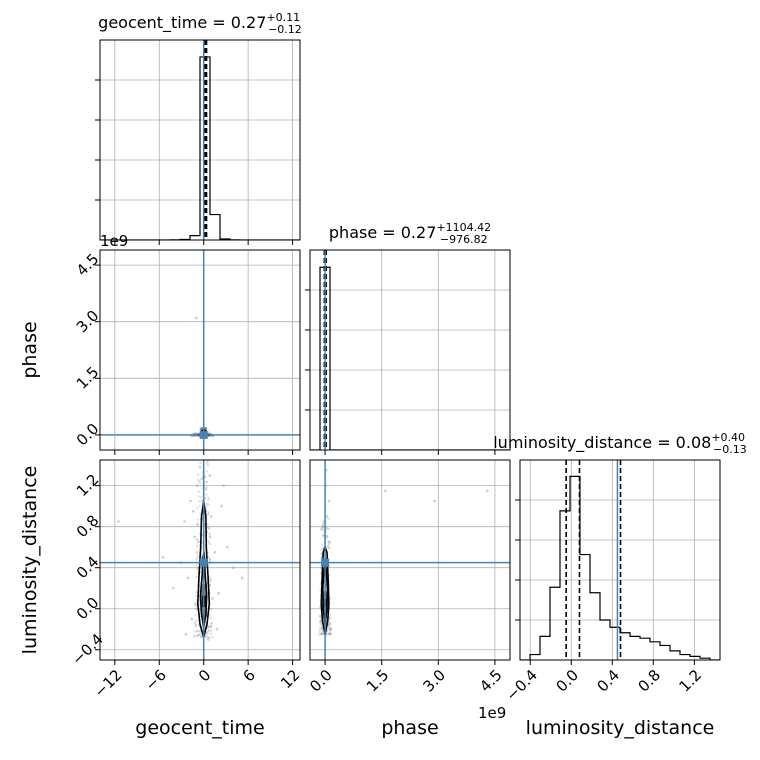 The width and height of the screenshot is (760, 760). What do you see at coordinates (248, 675) in the screenshot?
I see `x-tick-label-geocent_time: 6` at bounding box center [248, 675].